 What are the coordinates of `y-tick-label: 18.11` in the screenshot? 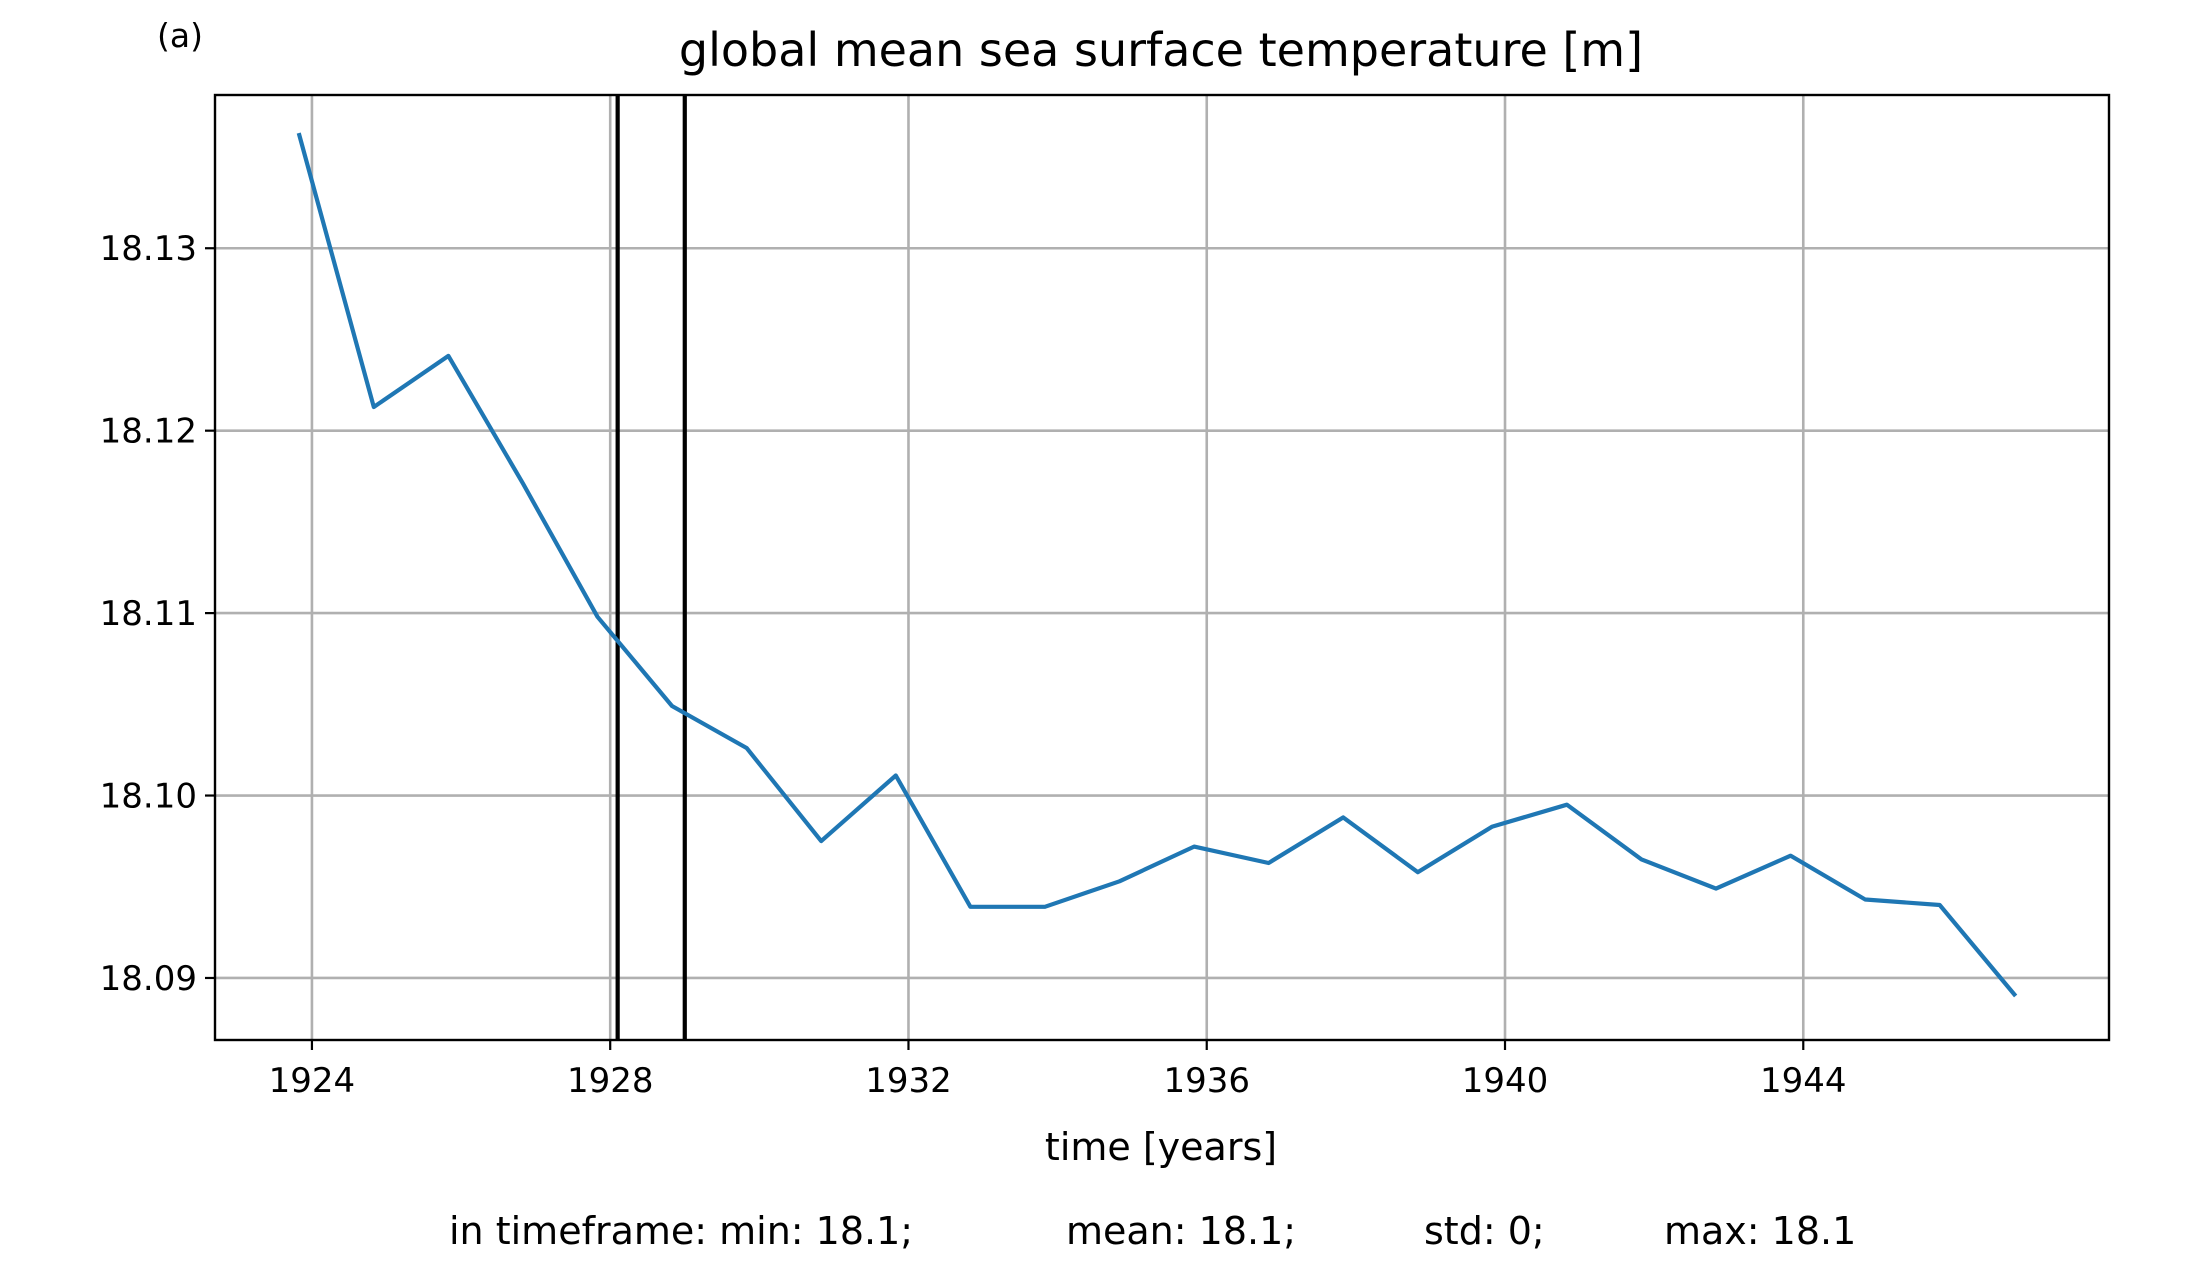 It's located at (148, 614).